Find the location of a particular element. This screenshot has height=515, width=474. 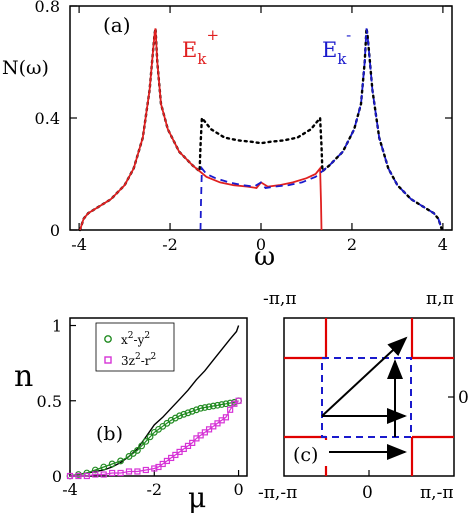

corner-label-top-left: -π,π is located at coordinates (280, 299).